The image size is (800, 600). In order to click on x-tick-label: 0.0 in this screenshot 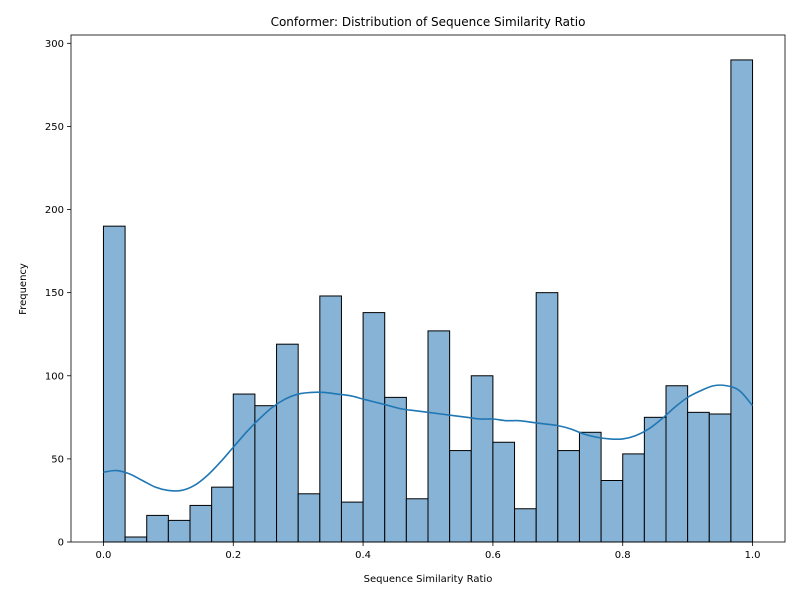, I will do `click(104, 555)`.